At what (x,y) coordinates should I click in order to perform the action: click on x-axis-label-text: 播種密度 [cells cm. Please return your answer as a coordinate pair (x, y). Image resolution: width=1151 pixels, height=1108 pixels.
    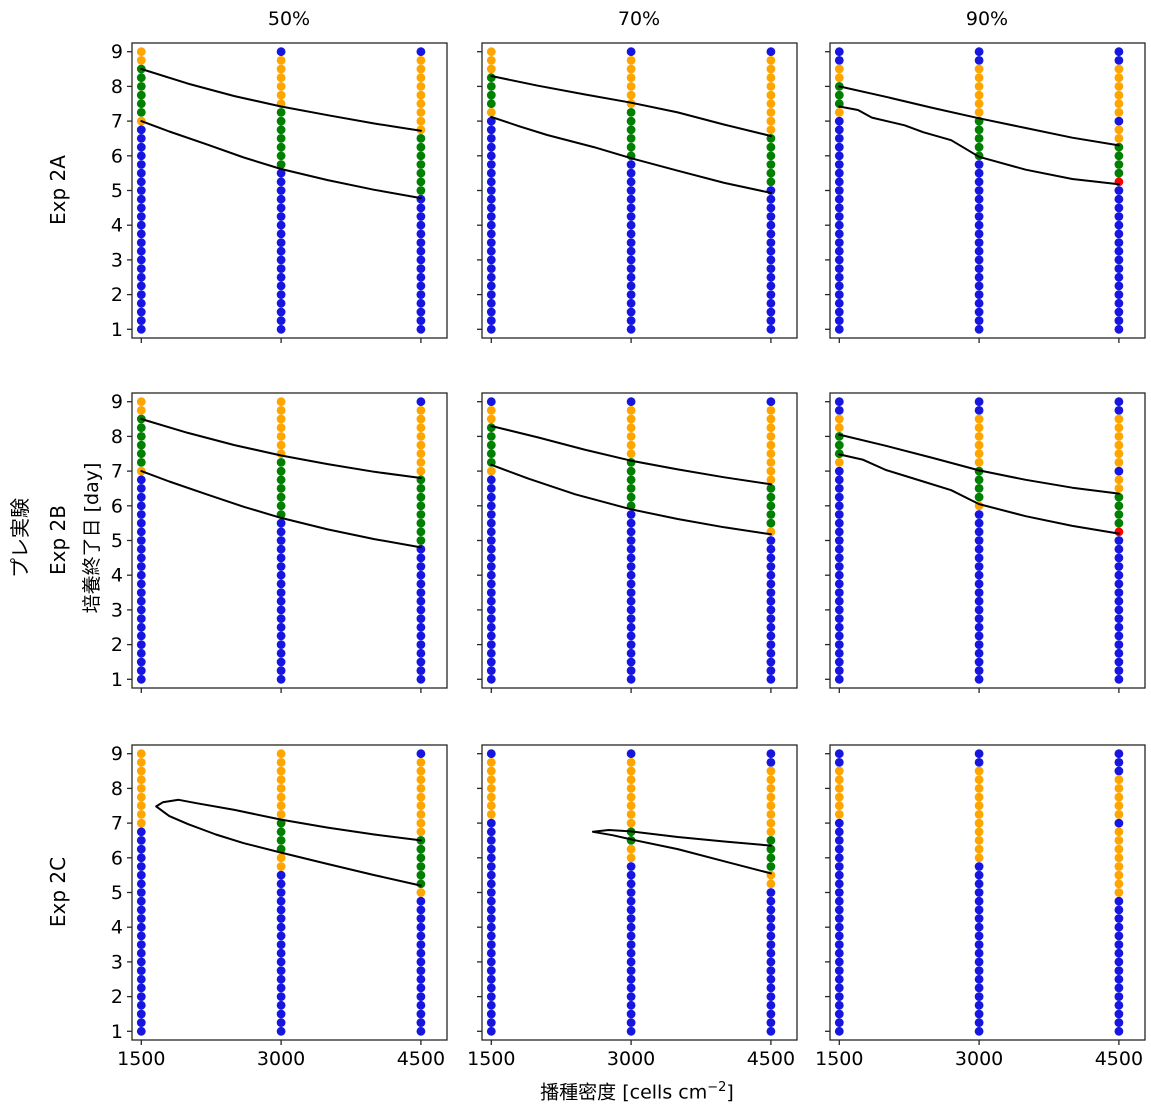
    Looking at the image, I should click on (624, 1092).